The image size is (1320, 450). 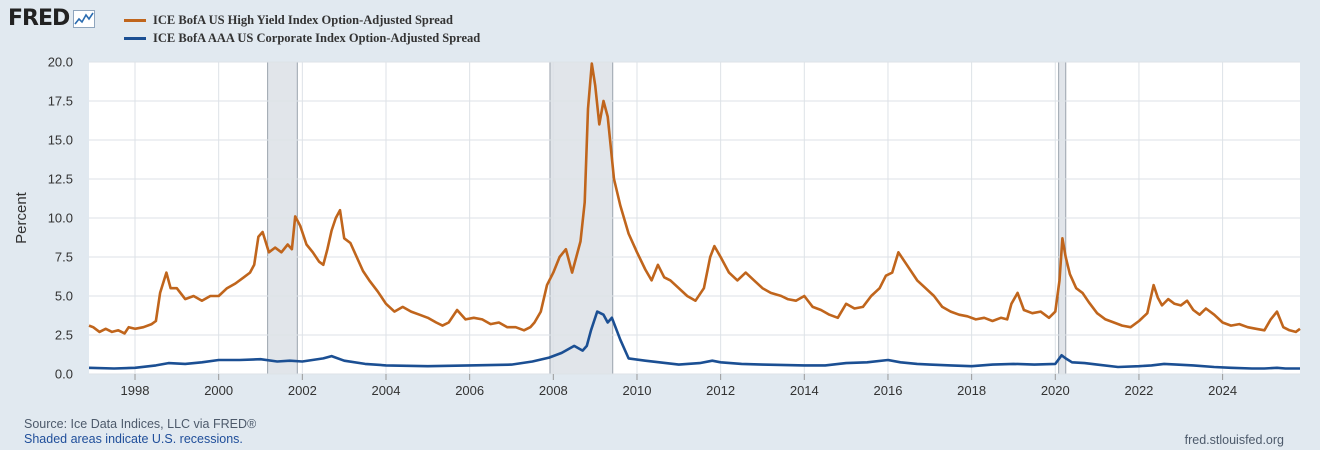 I want to click on y-tick-label: 12.5, so click(x=60, y=179).